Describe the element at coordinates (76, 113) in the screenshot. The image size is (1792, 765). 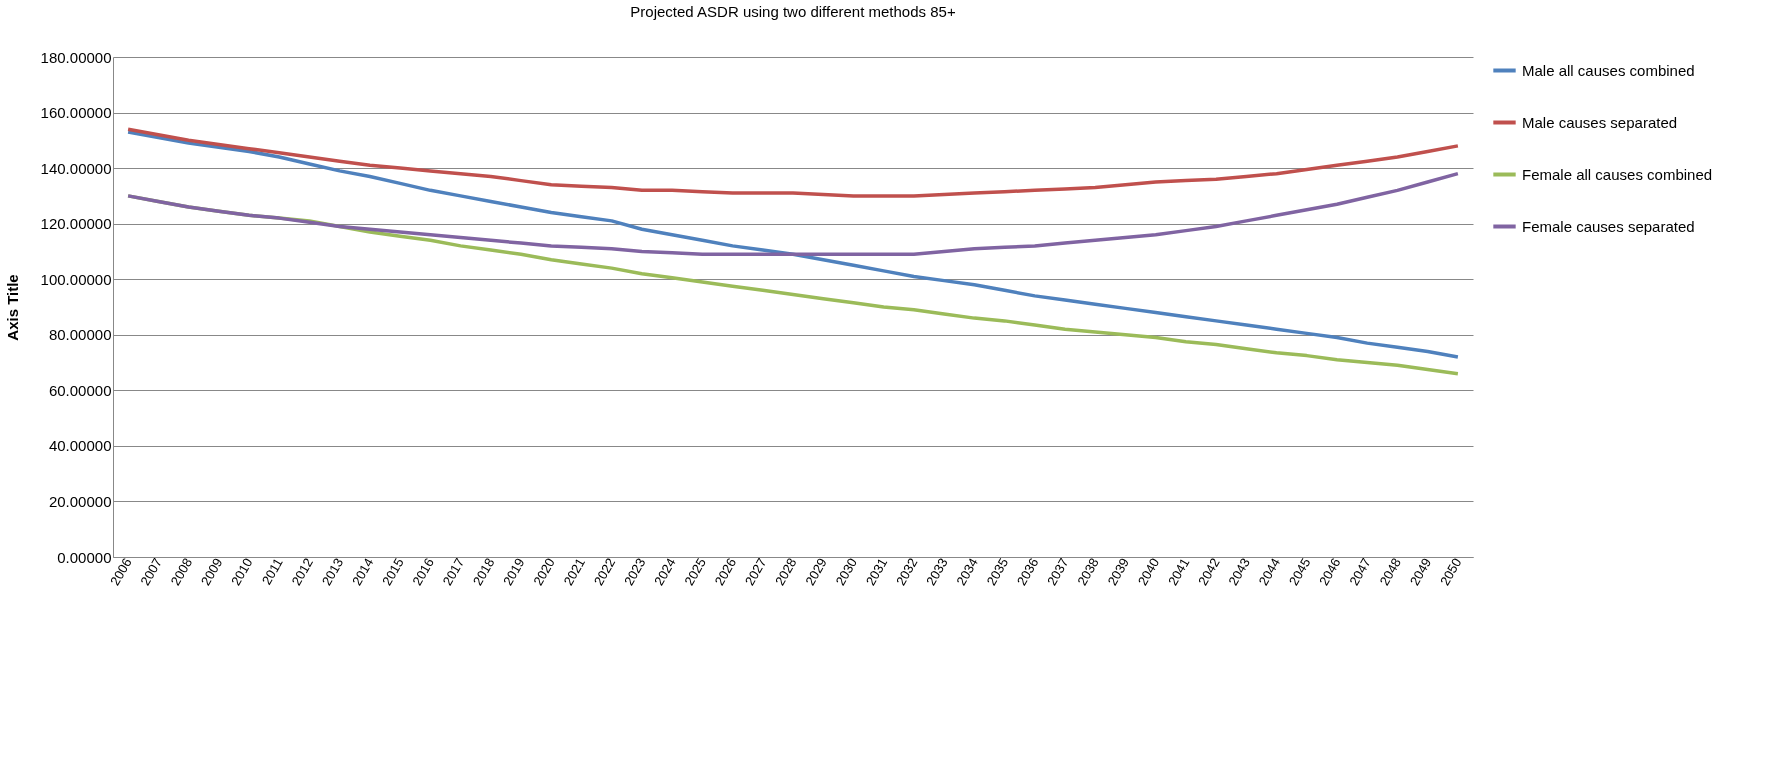
I see `y-tick-label: 160.00000` at that location.